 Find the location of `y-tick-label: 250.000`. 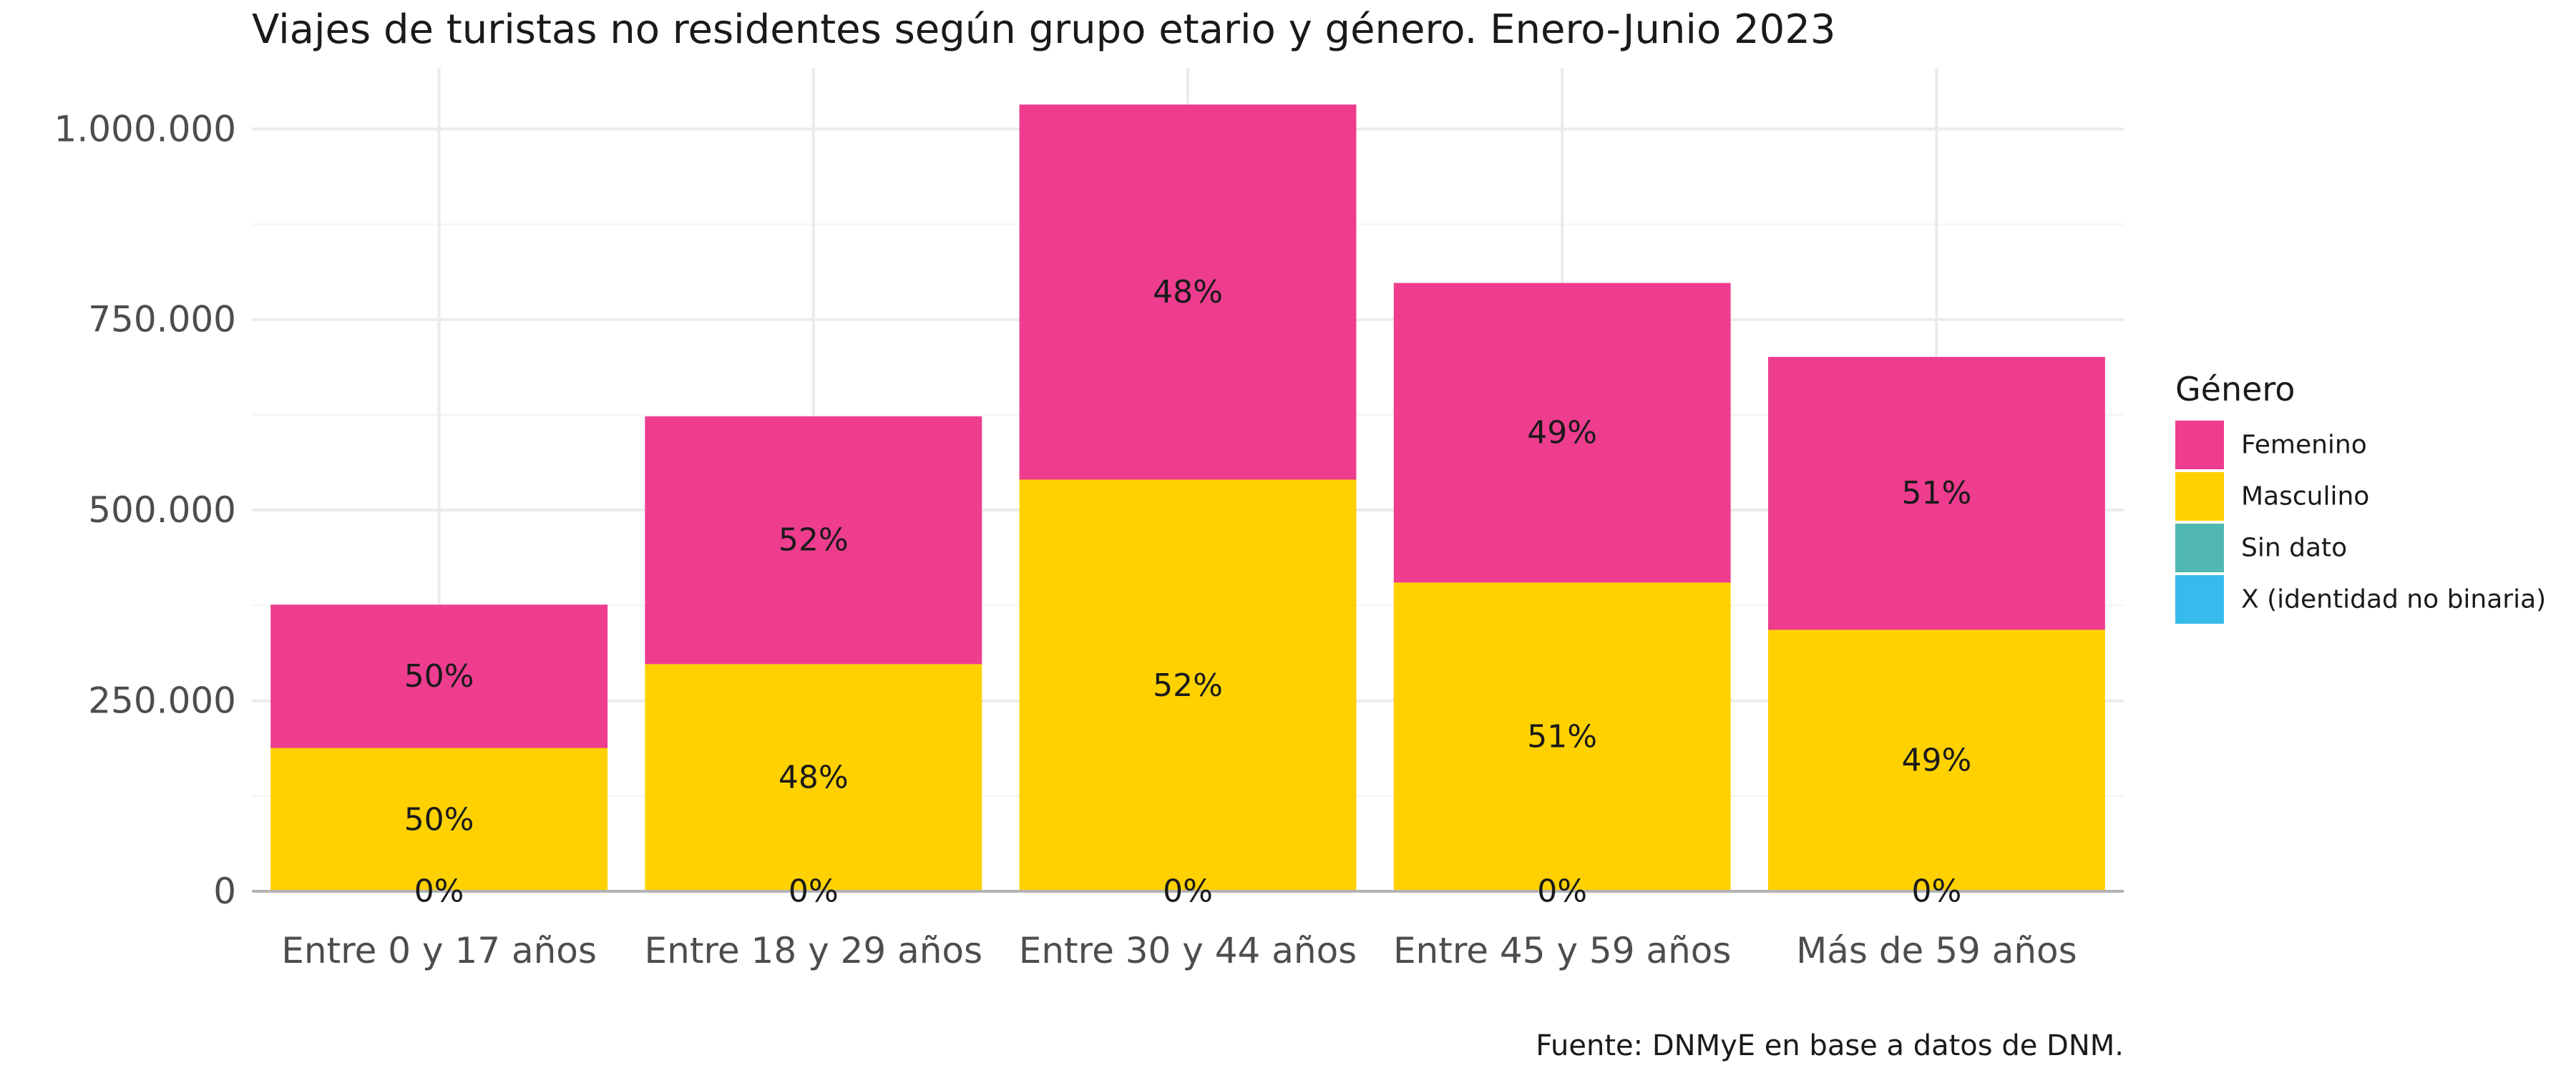

y-tick-label: 250.000 is located at coordinates (162, 701).